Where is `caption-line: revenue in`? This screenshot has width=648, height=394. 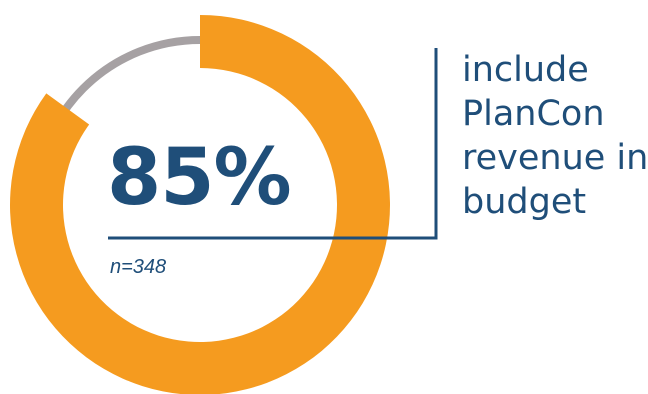 caption-line: revenue in is located at coordinates (555, 158).